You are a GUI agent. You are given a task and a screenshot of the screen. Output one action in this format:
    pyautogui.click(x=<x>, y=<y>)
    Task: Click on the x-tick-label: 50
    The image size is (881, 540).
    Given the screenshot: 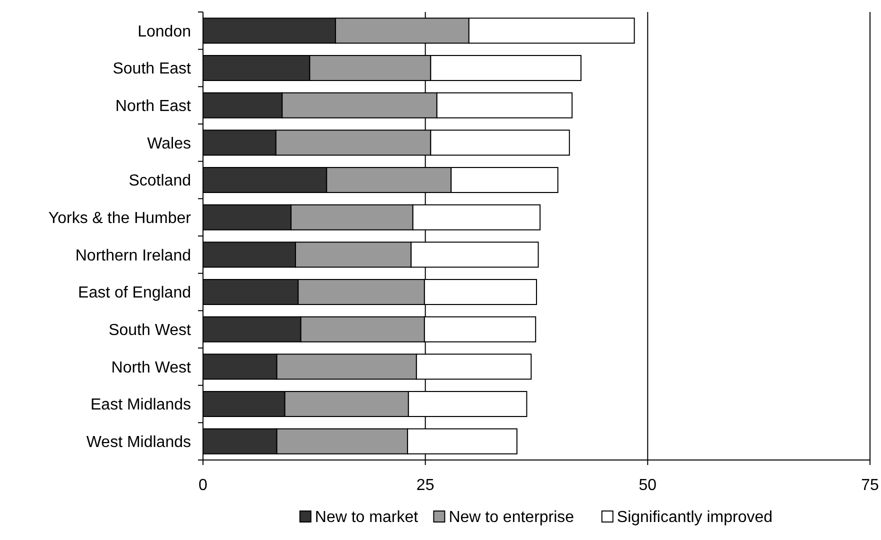 What is the action you would take?
    pyautogui.click(x=647, y=485)
    